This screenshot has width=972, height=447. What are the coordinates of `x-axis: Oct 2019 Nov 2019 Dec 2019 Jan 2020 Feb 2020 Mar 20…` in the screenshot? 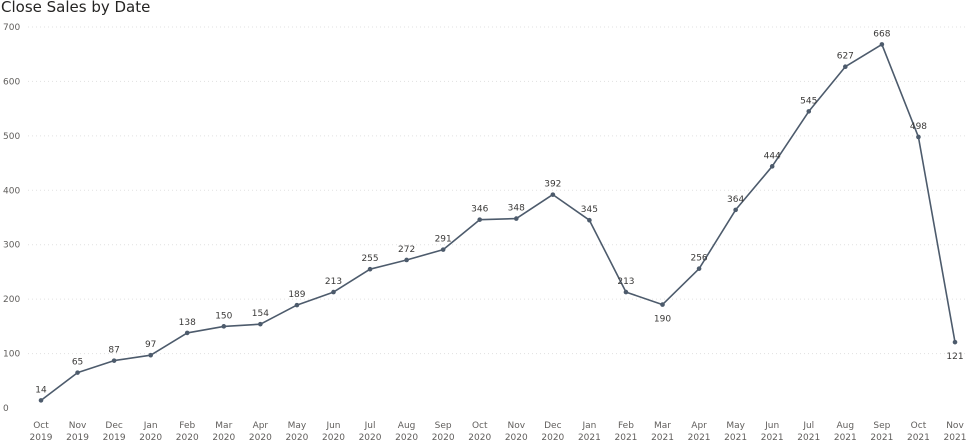 It's located at (498, 432).